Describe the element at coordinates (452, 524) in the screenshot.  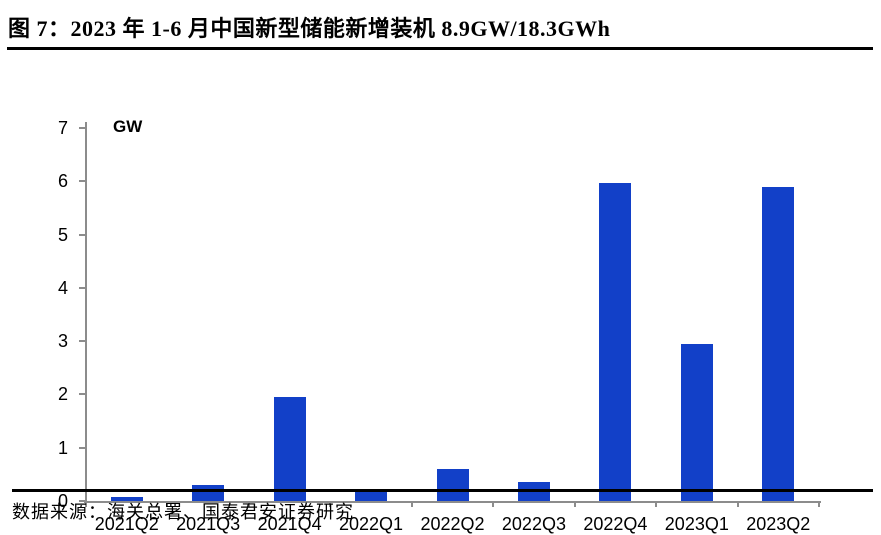
I see `x-axis-label-2022Q2: 2022Q2` at that location.